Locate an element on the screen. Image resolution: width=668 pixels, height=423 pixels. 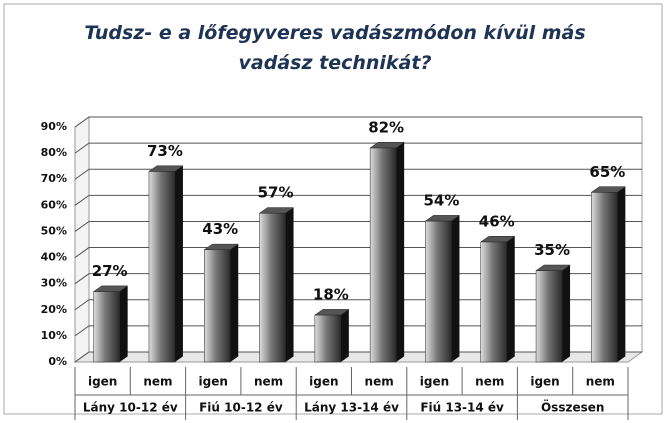
value-label: 35% is located at coordinates (552, 250).